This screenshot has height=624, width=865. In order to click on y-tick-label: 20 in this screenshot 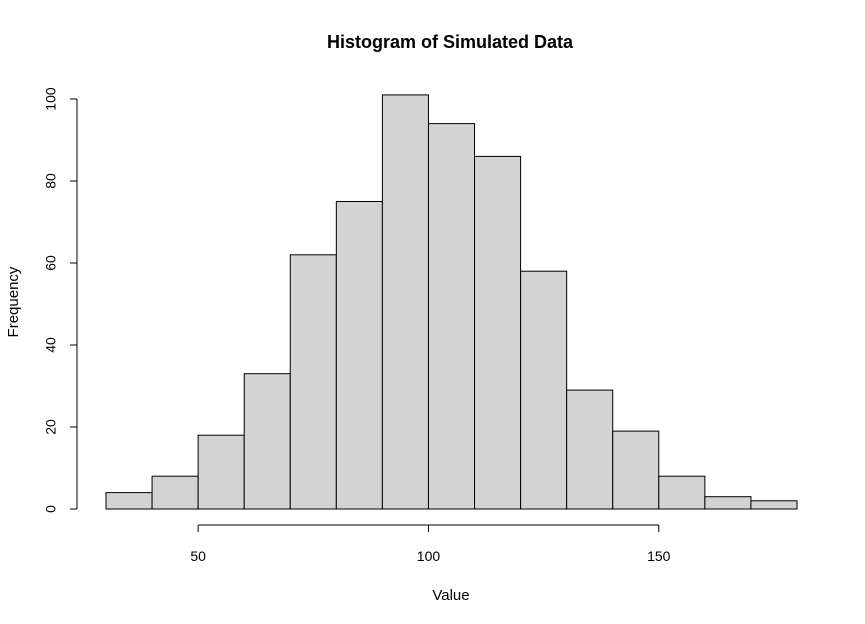, I will do `click(51, 427)`.